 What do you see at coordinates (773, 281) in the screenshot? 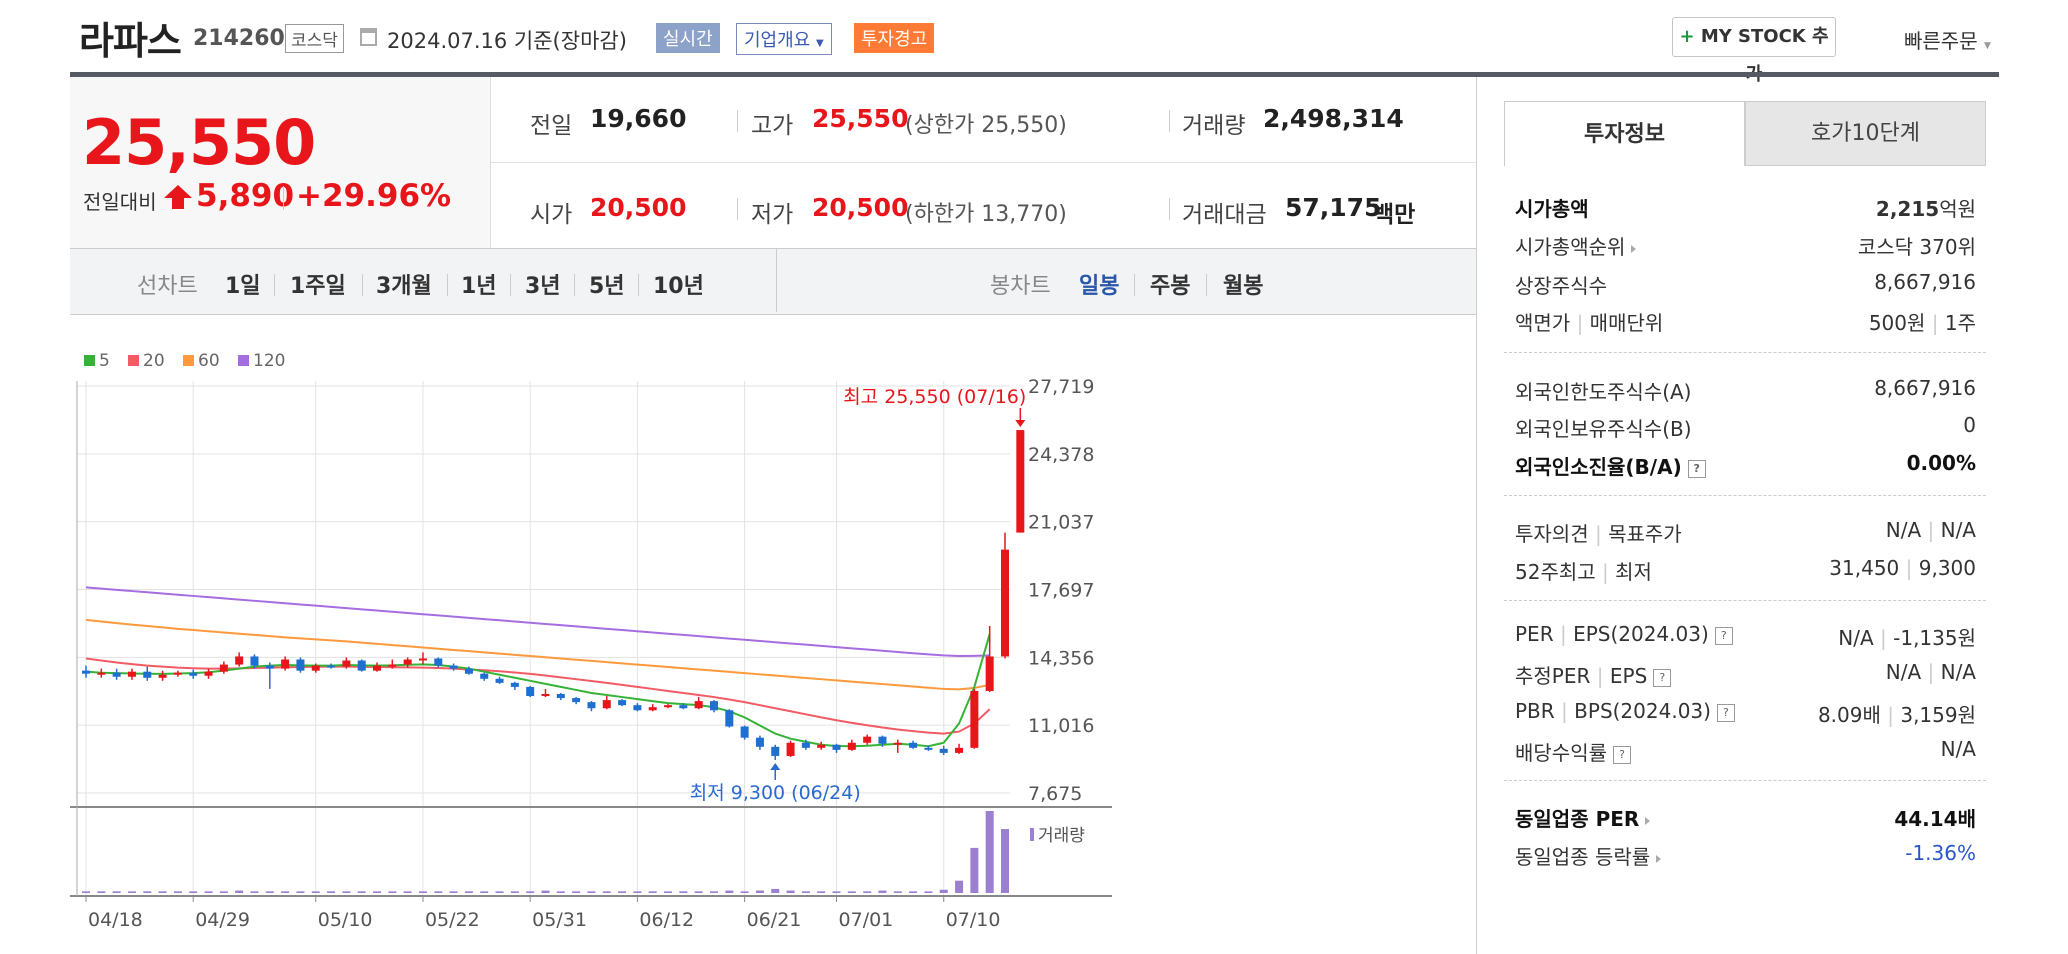
I see `chart-period-tabbar` at bounding box center [773, 281].